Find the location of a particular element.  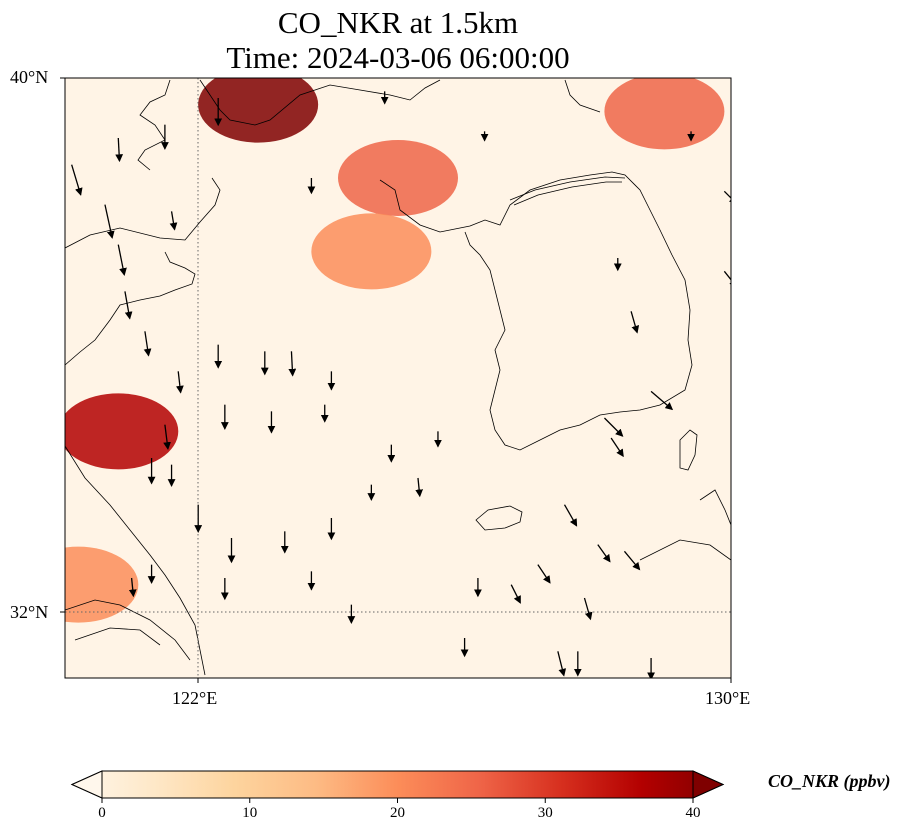

lat-label-40n: 40°N is located at coordinates (29, 77).